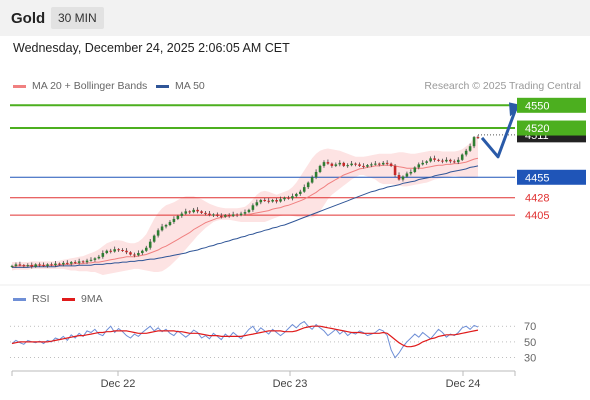 The width and height of the screenshot is (590, 400). What do you see at coordinates (537, 199) in the screenshot?
I see `level-tag-4428: 4428` at bounding box center [537, 199].